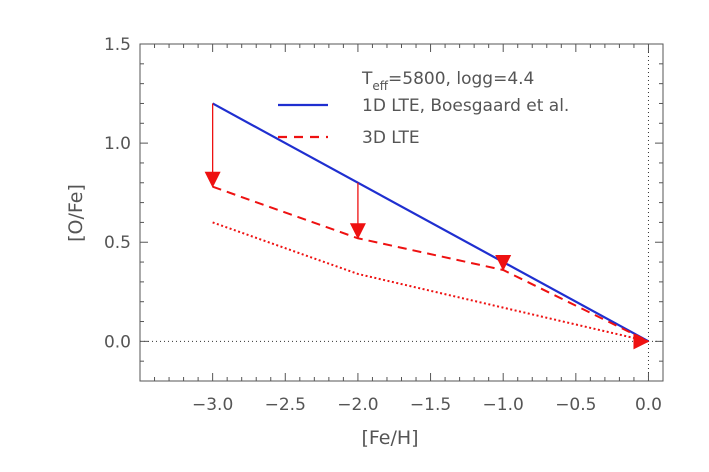  Describe the element at coordinates (285, 405) in the screenshot. I see `x-tick-label: −2.5` at that location.